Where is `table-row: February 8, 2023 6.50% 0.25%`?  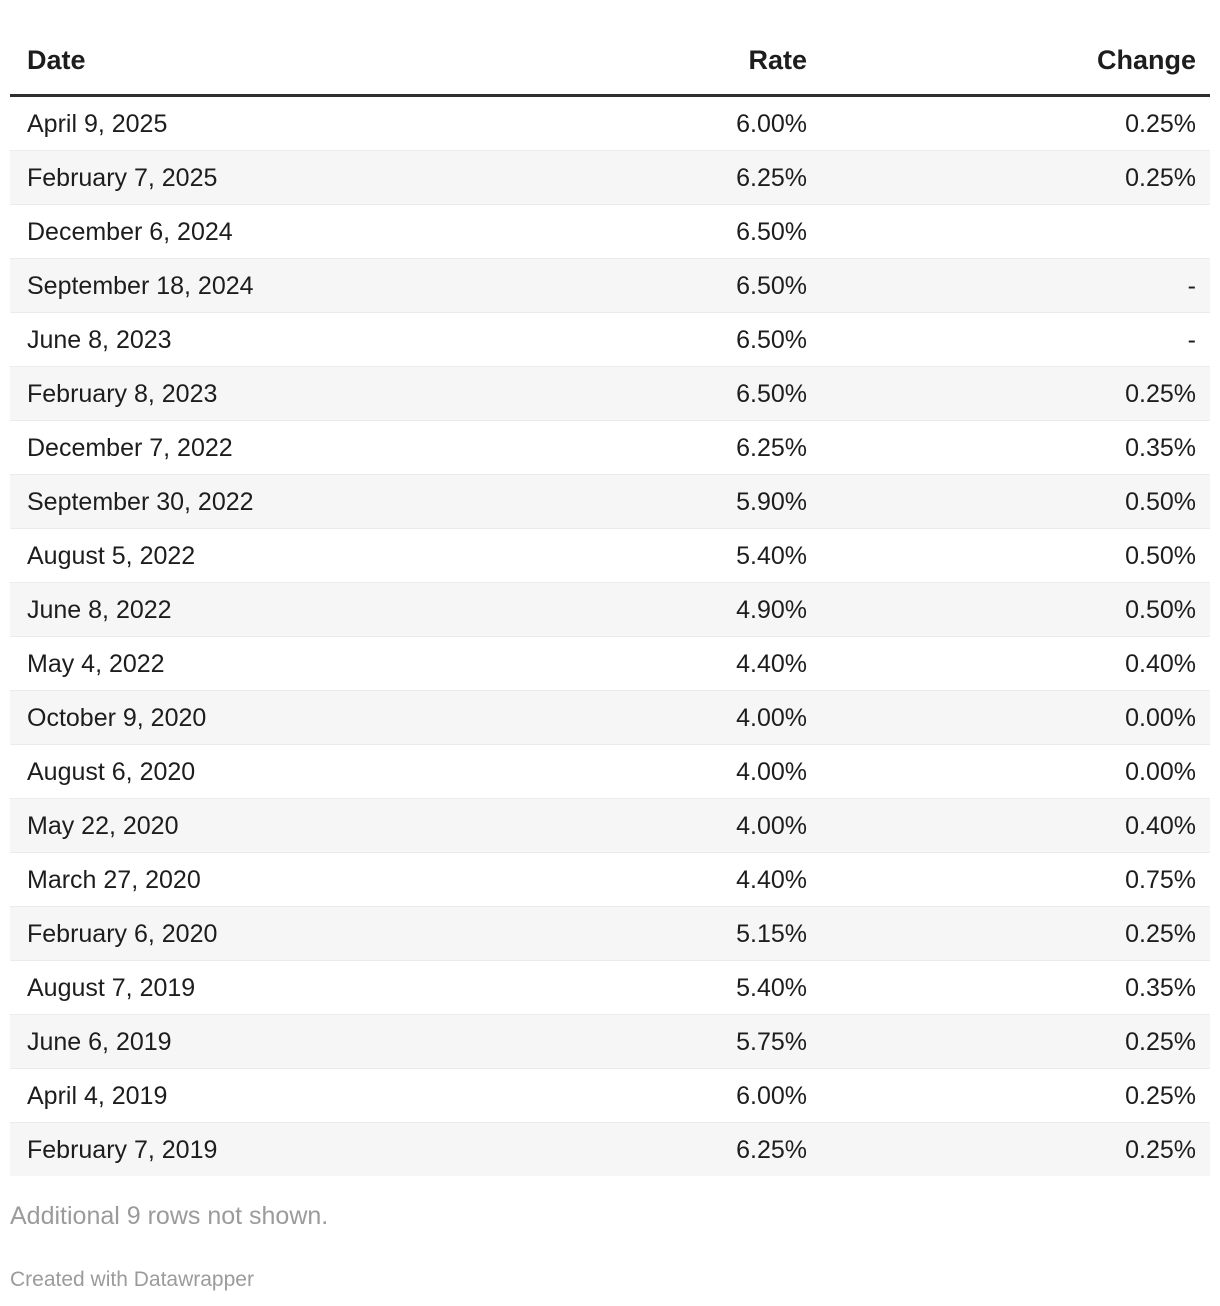
table-row: February 8, 2023 6.50% 0.25% is located at coordinates (610, 393).